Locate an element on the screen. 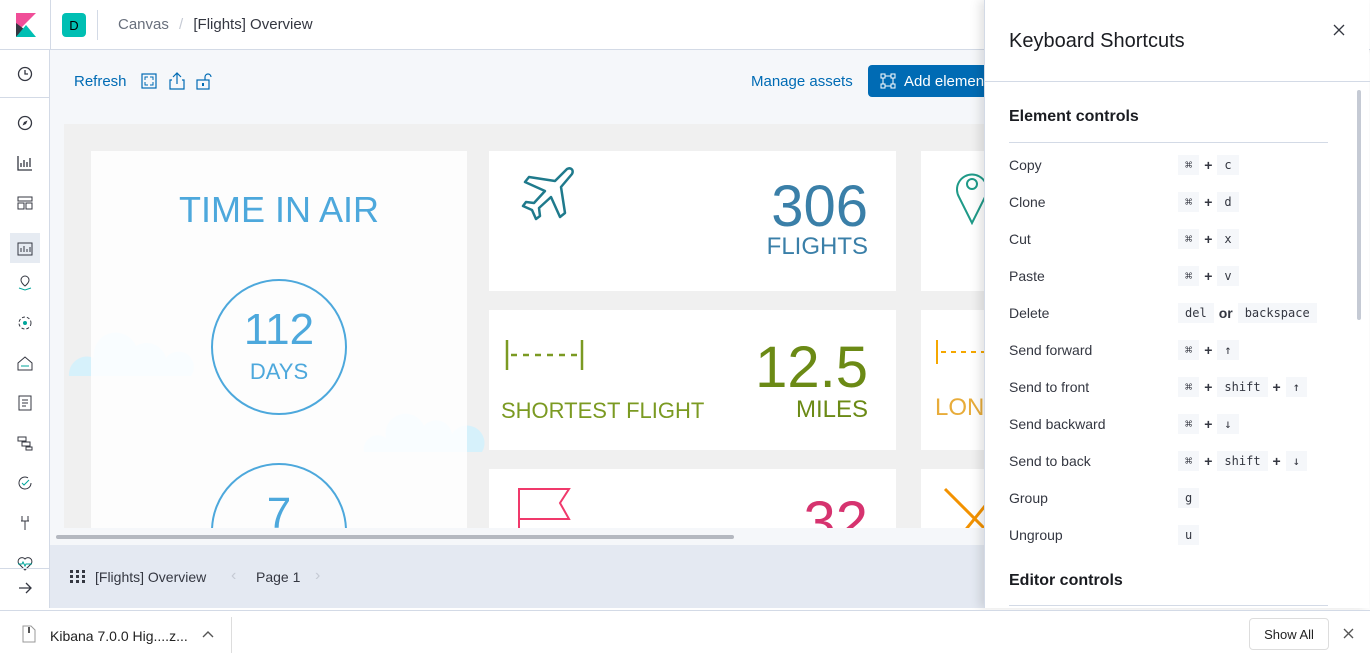  key-cap: shift is located at coordinates (1242, 461).